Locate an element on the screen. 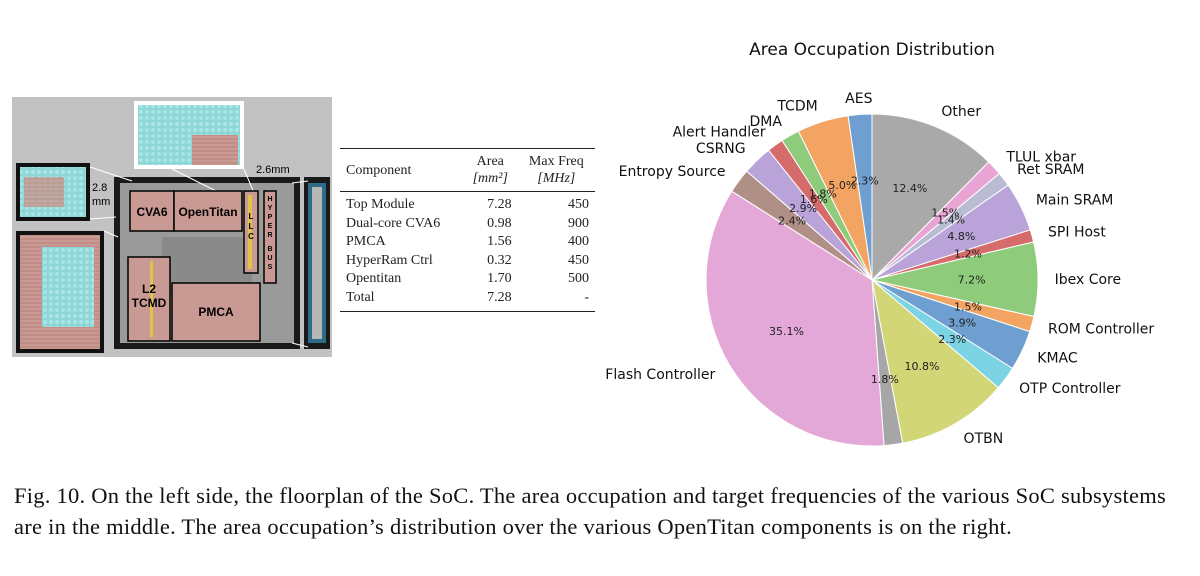 The width and height of the screenshot is (1200, 576). opentitan-block is located at coordinates (208, 211).